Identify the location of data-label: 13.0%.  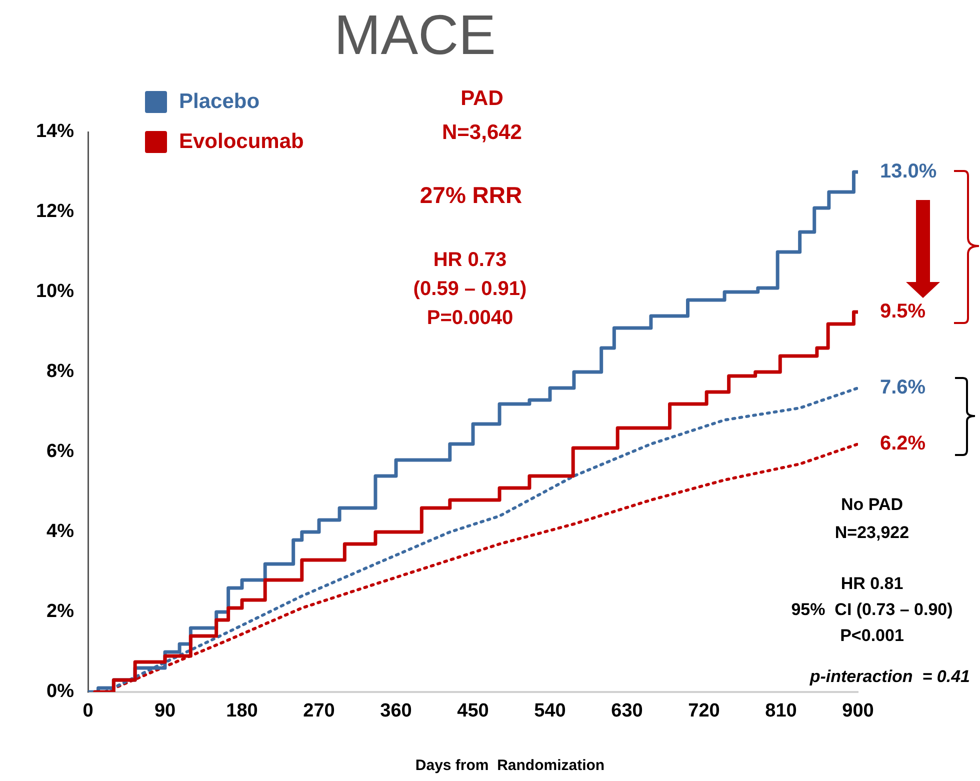
(908, 171).